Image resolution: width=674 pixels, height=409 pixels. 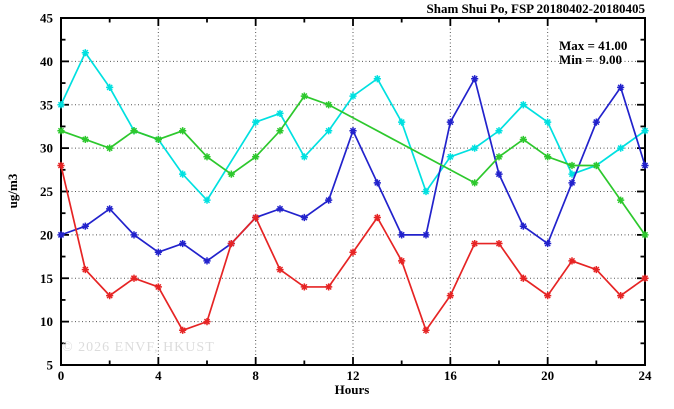 What do you see at coordinates (47, 18) in the screenshot?
I see `y-tick-label: 45` at bounding box center [47, 18].